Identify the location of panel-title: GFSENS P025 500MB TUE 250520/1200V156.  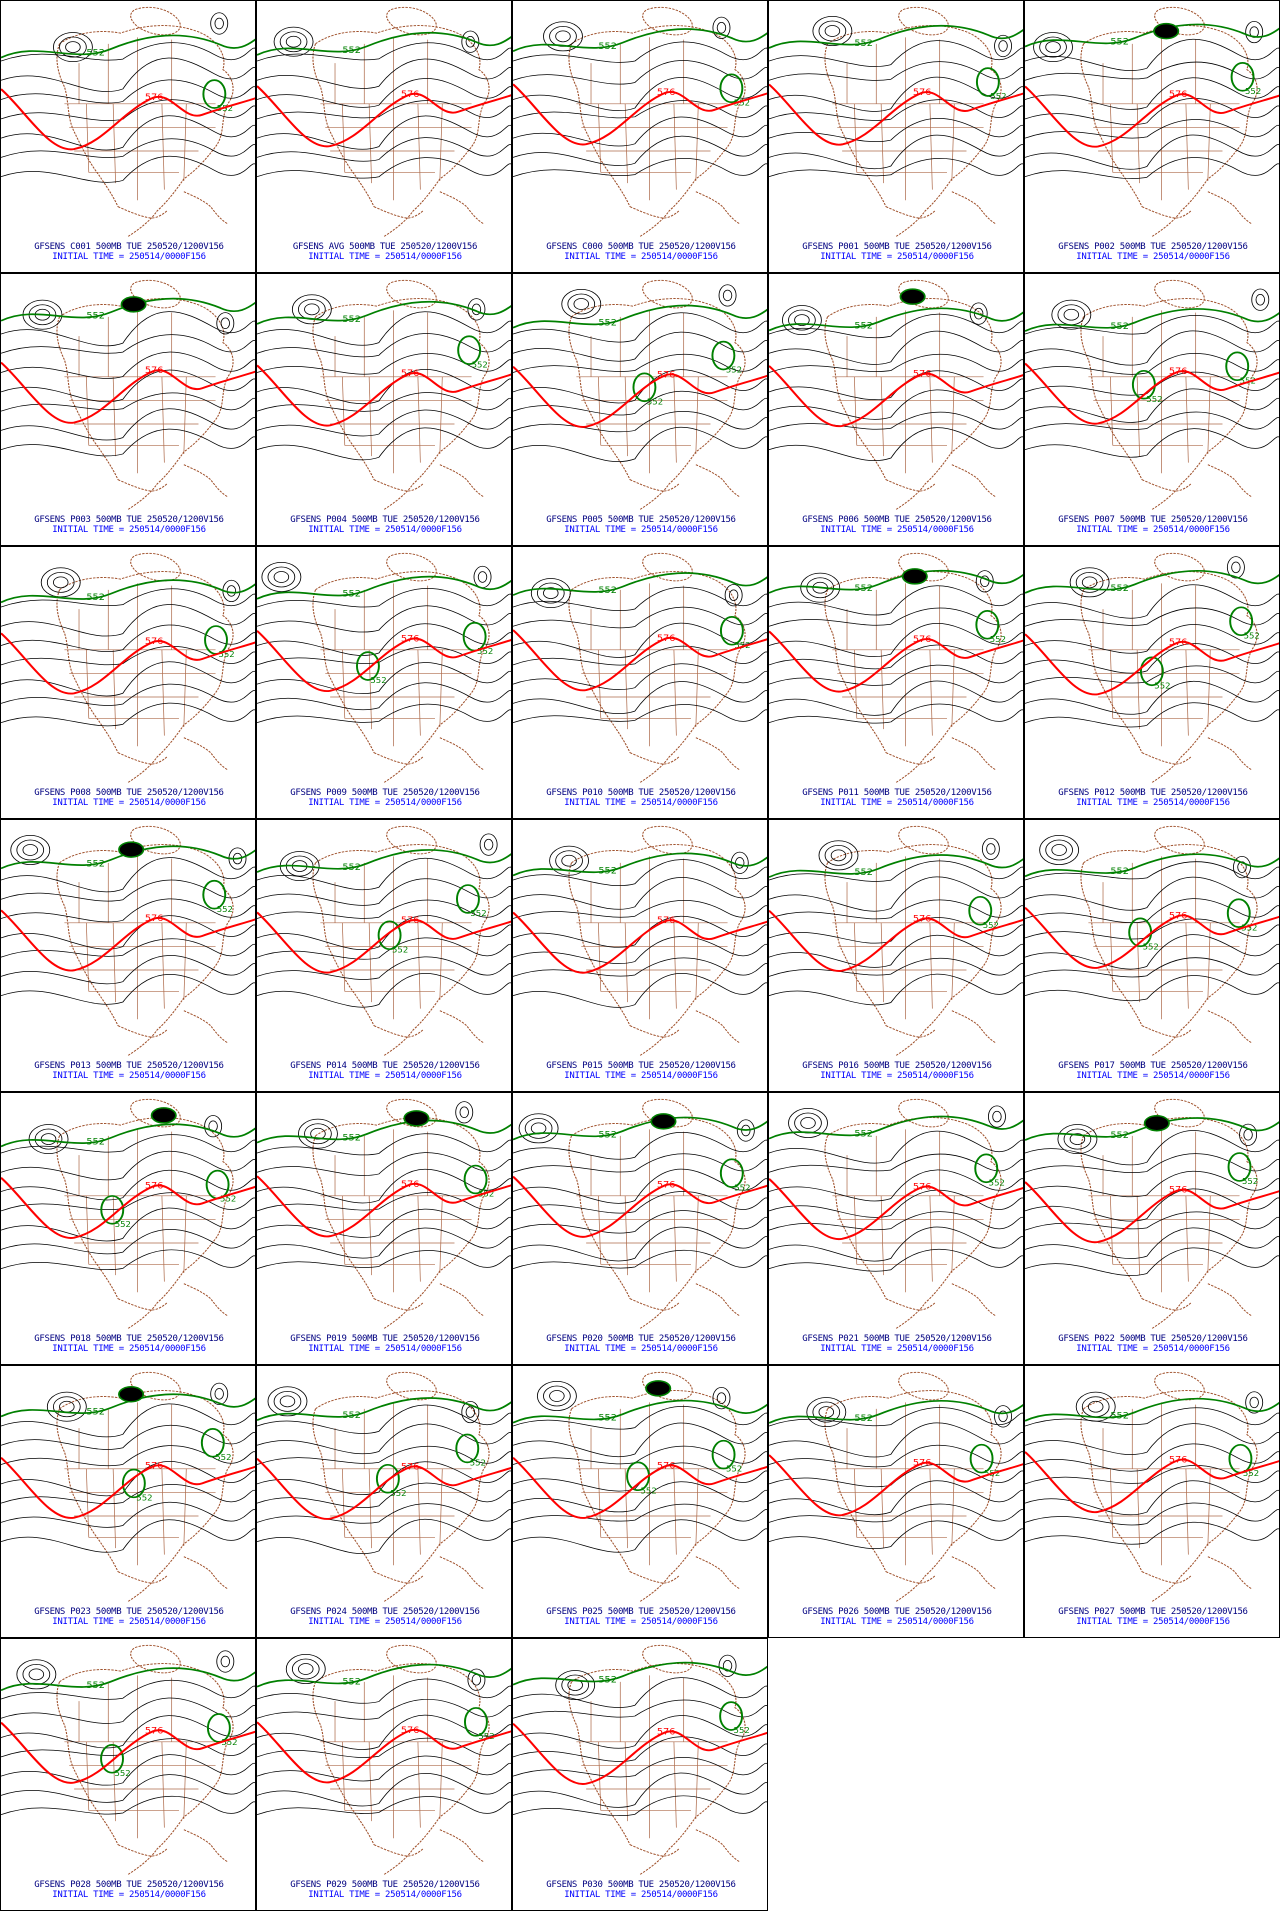
(641, 1612).